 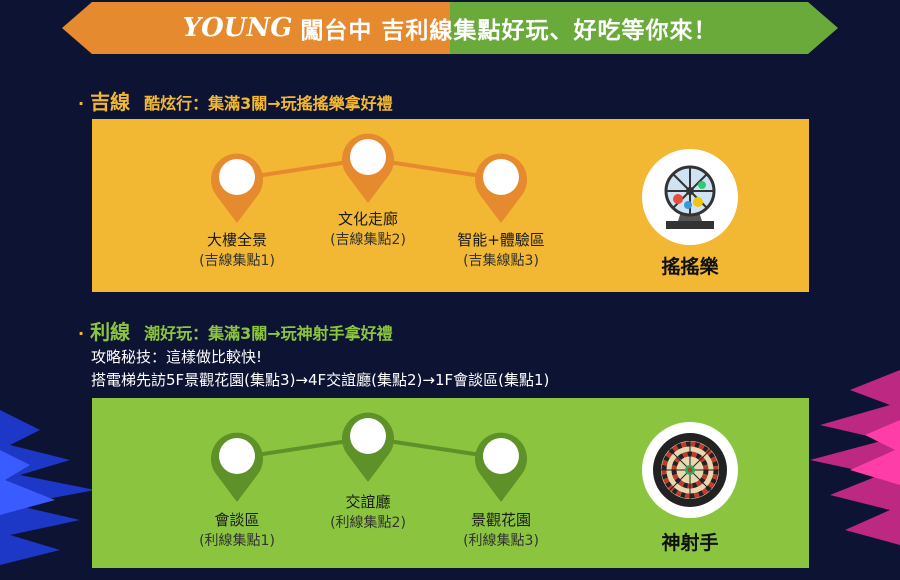 What do you see at coordinates (501, 188) in the screenshot?
I see `ji-stop-3-pin` at bounding box center [501, 188].